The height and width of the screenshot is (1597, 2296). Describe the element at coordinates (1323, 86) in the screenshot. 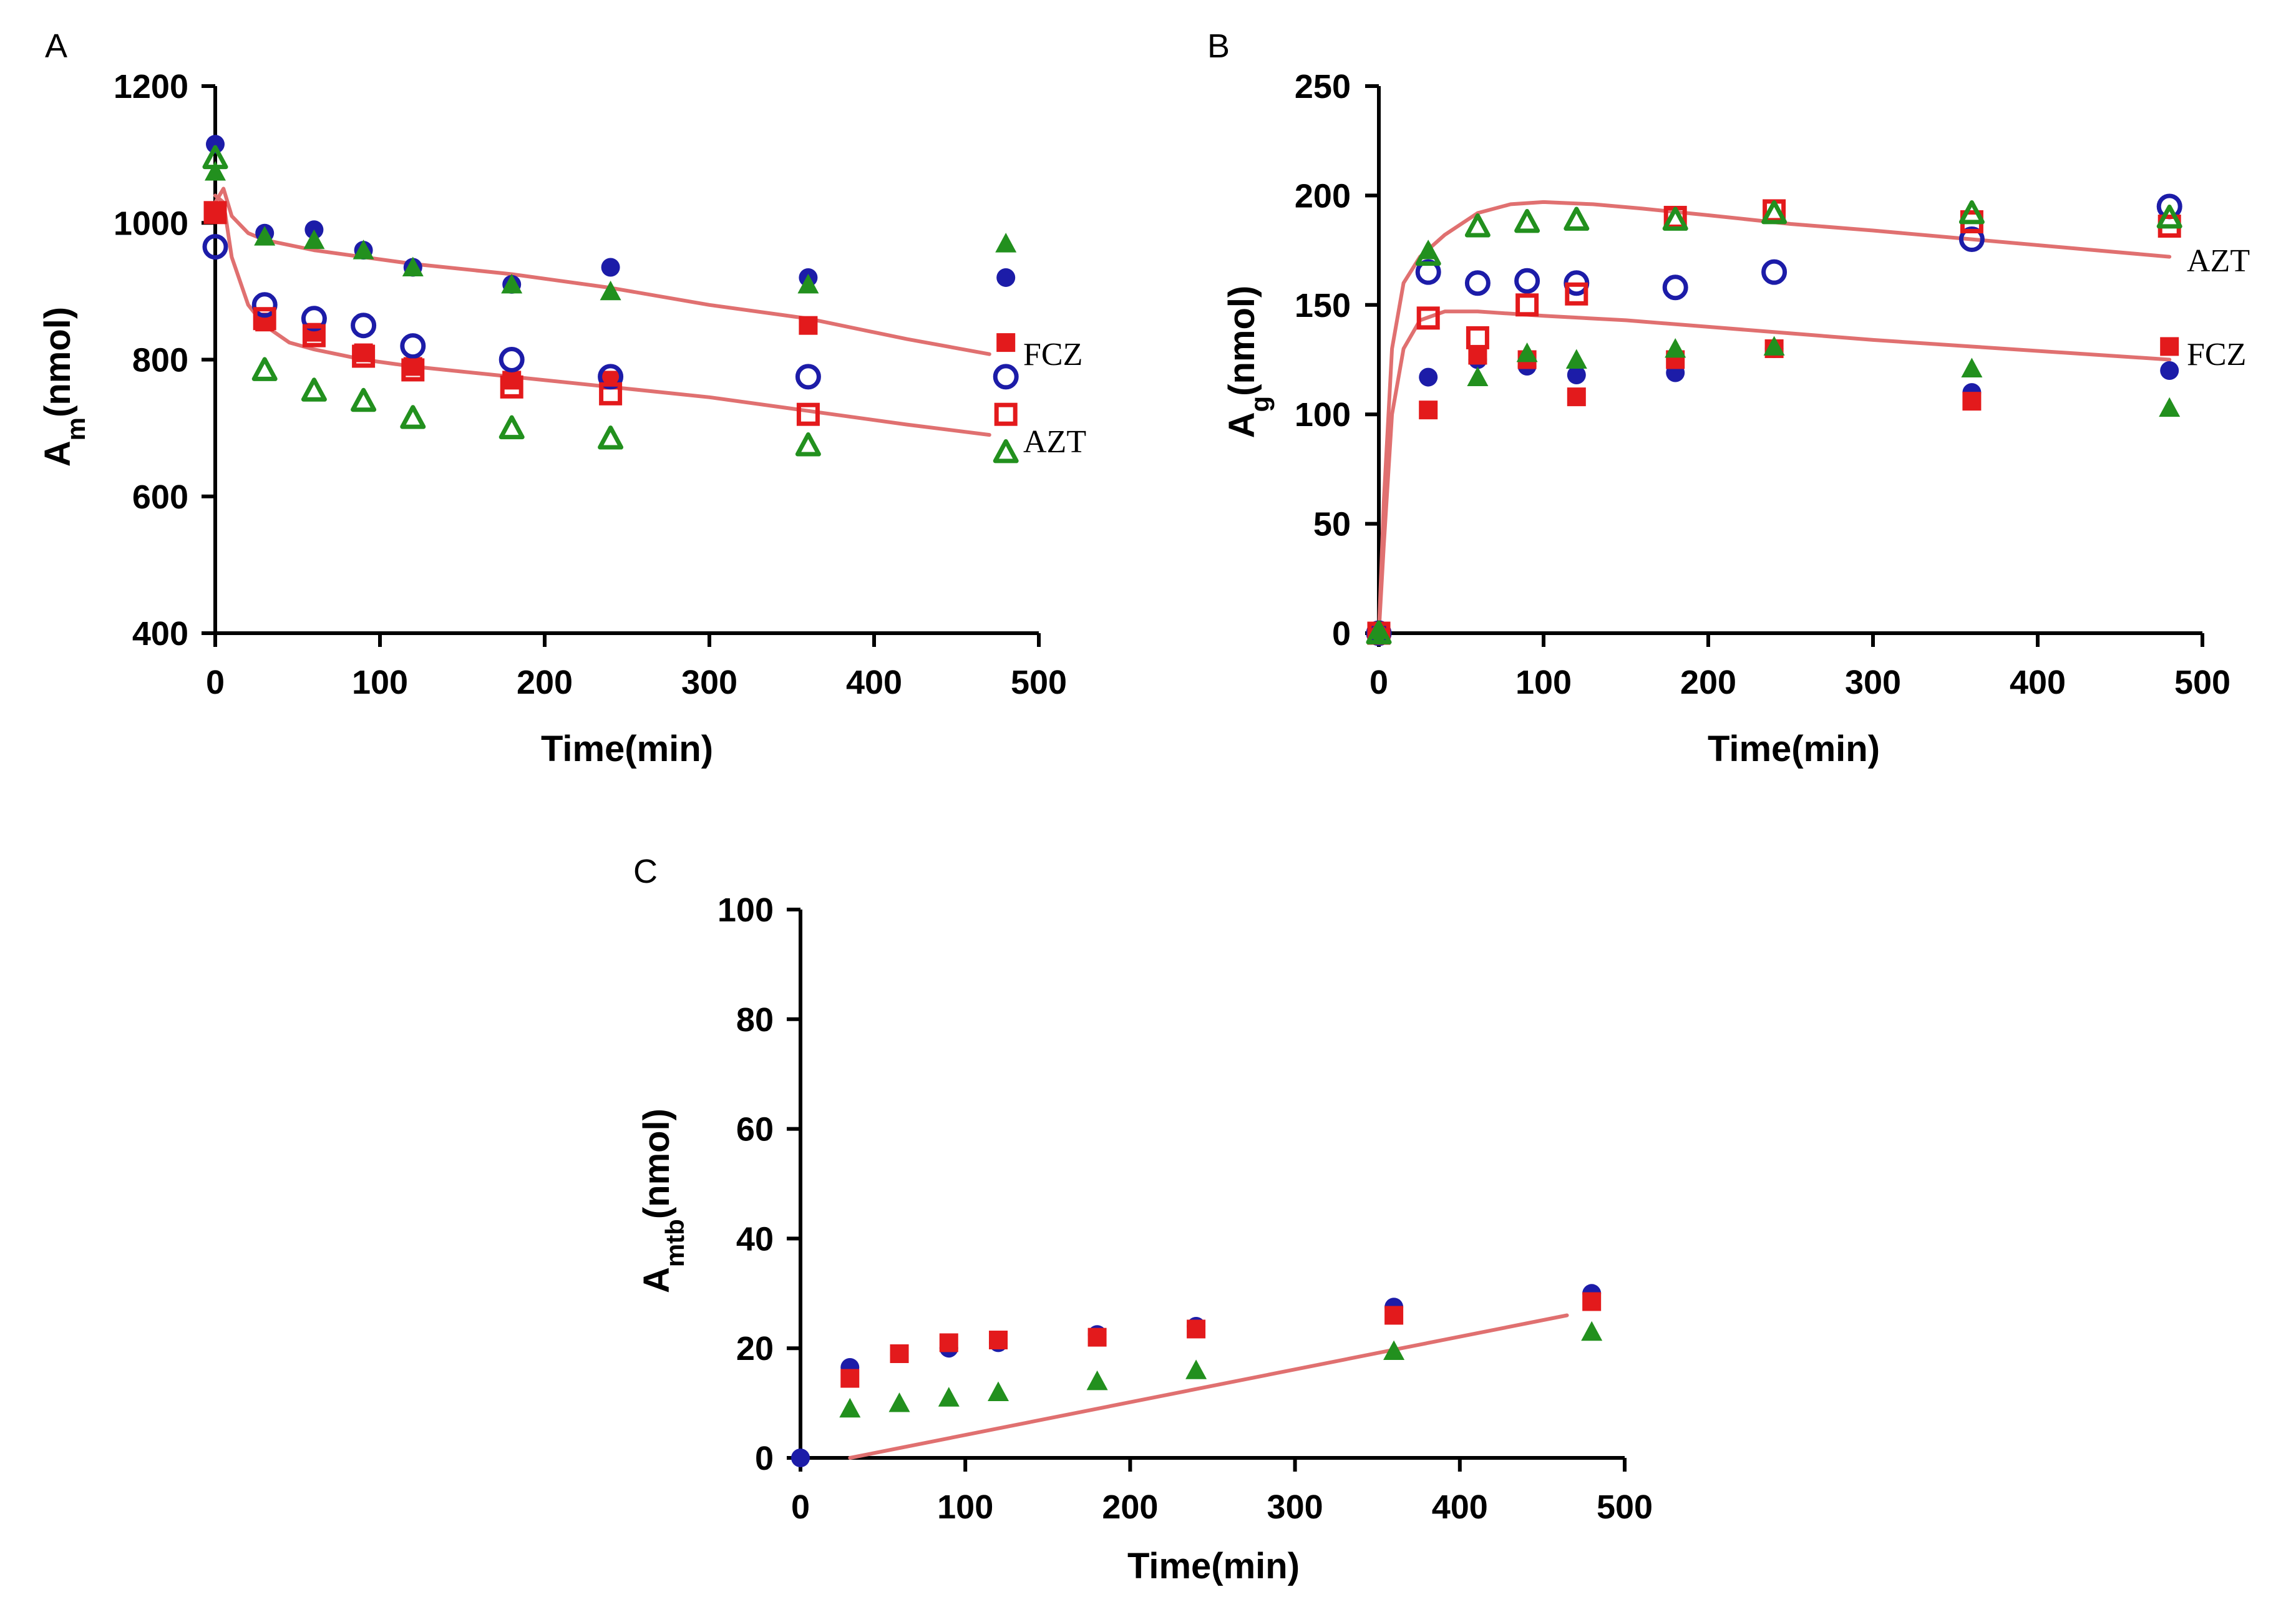

I see `panel-b-y-tick-label: 250` at that location.